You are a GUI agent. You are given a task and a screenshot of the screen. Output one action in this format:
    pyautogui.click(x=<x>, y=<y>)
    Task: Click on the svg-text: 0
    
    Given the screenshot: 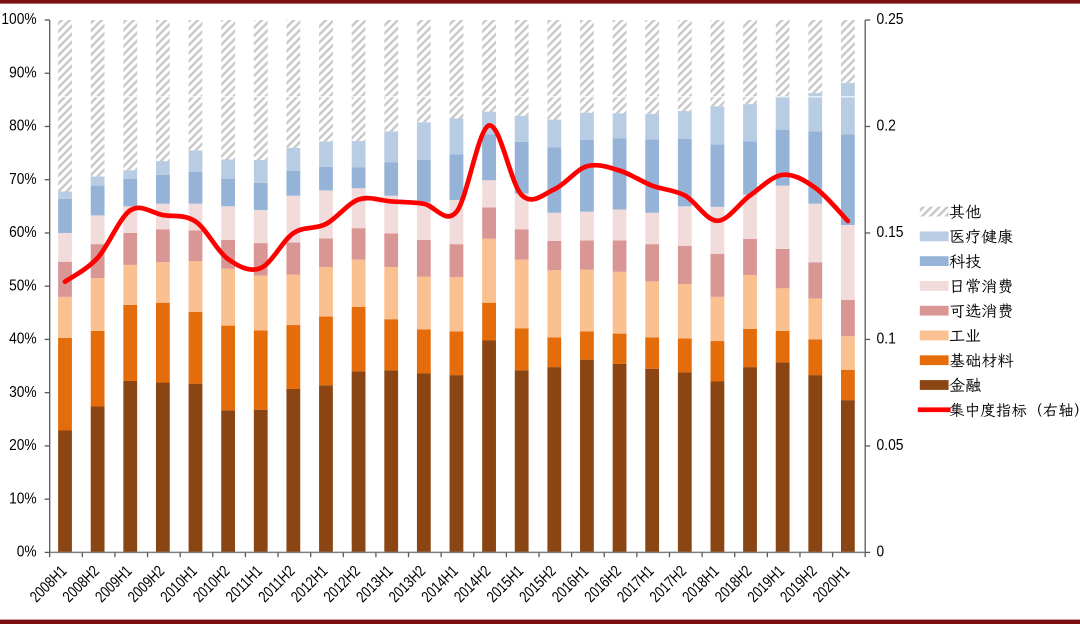 What is the action you would take?
    pyautogui.click(x=881, y=552)
    